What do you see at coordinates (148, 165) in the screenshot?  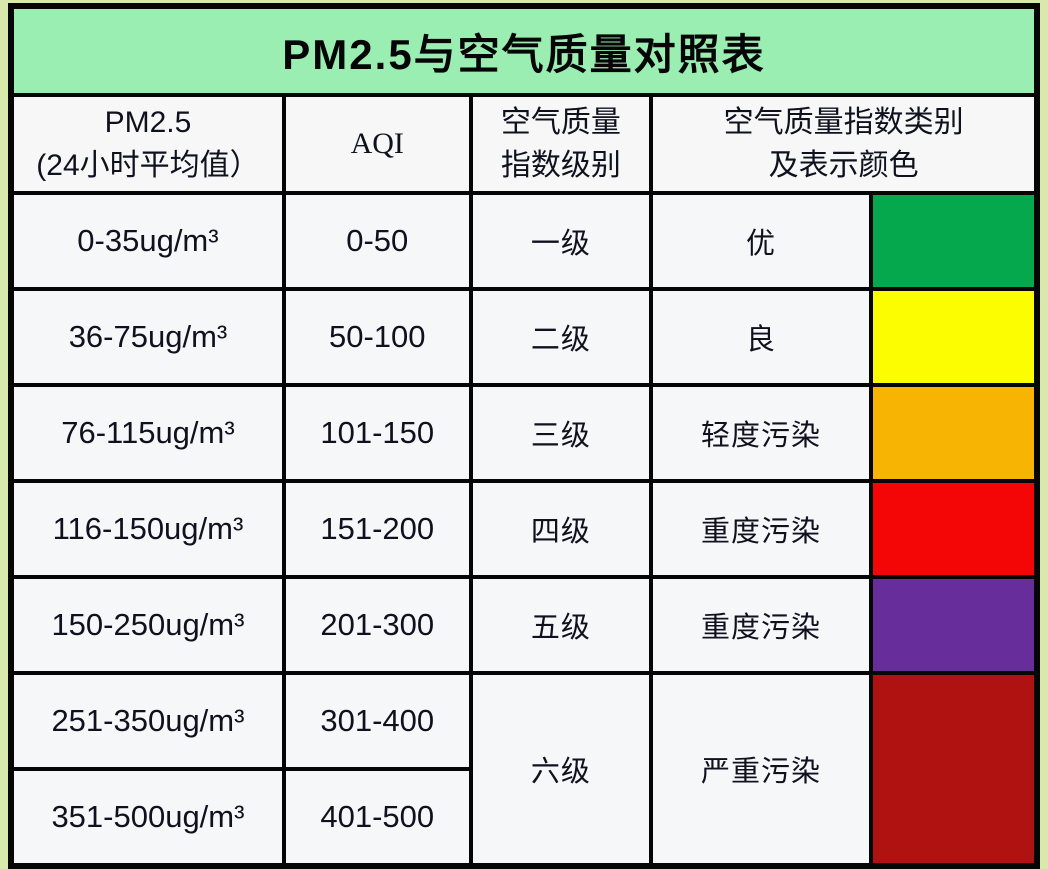 I see `header-pm25-line2: (24小时平均值）` at bounding box center [148, 165].